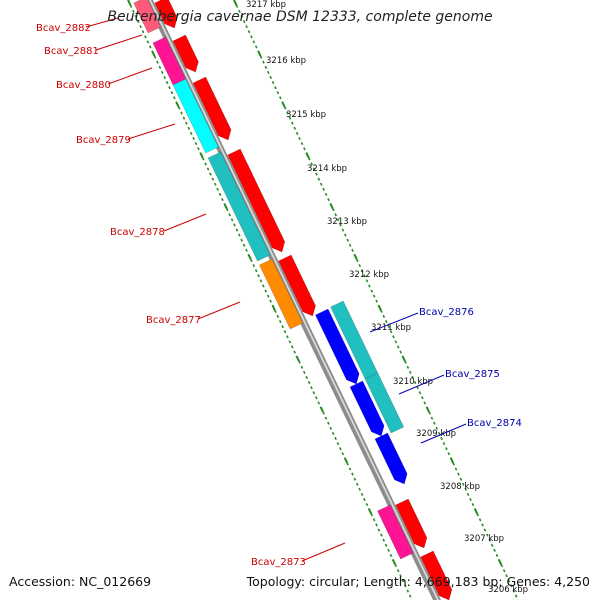 This screenshot has width=600, height=604. What do you see at coordinates (278, 562) in the screenshot?
I see `gene-label: Bcav_2873` at bounding box center [278, 562].